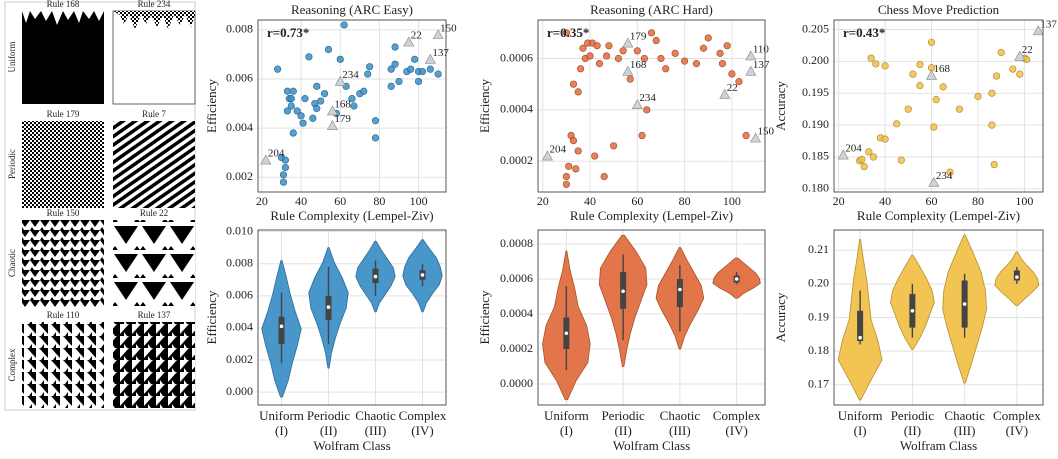  I want to click on y-axis-label: Efficiency, so click(484, 106).